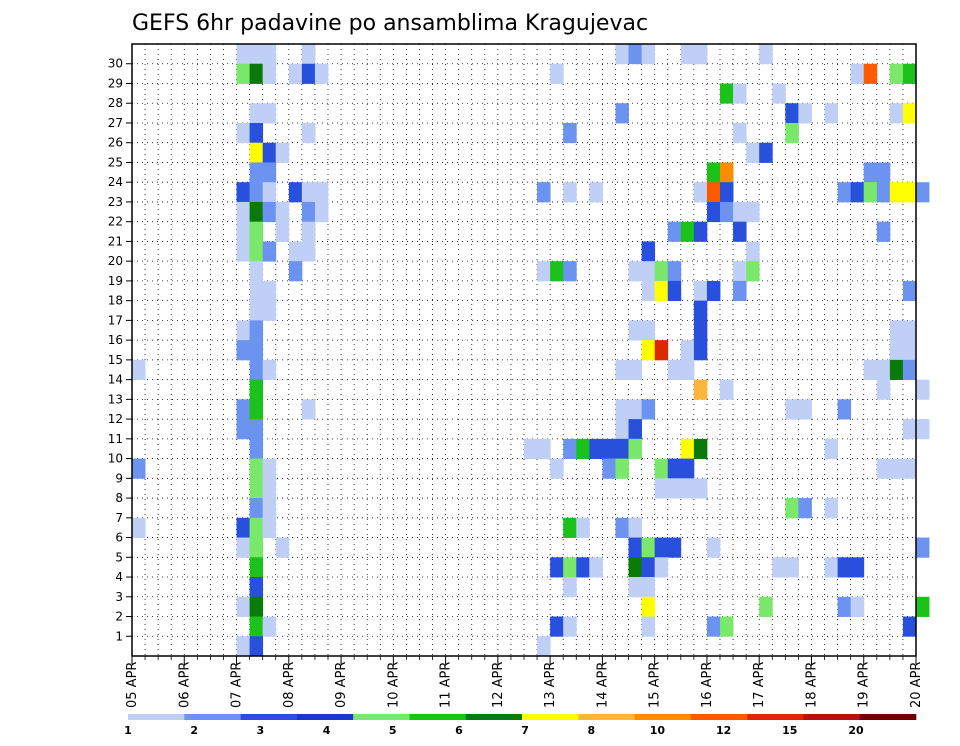  Describe the element at coordinates (115, 182) in the screenshot. I see `y-tick-label: 24` at that location.